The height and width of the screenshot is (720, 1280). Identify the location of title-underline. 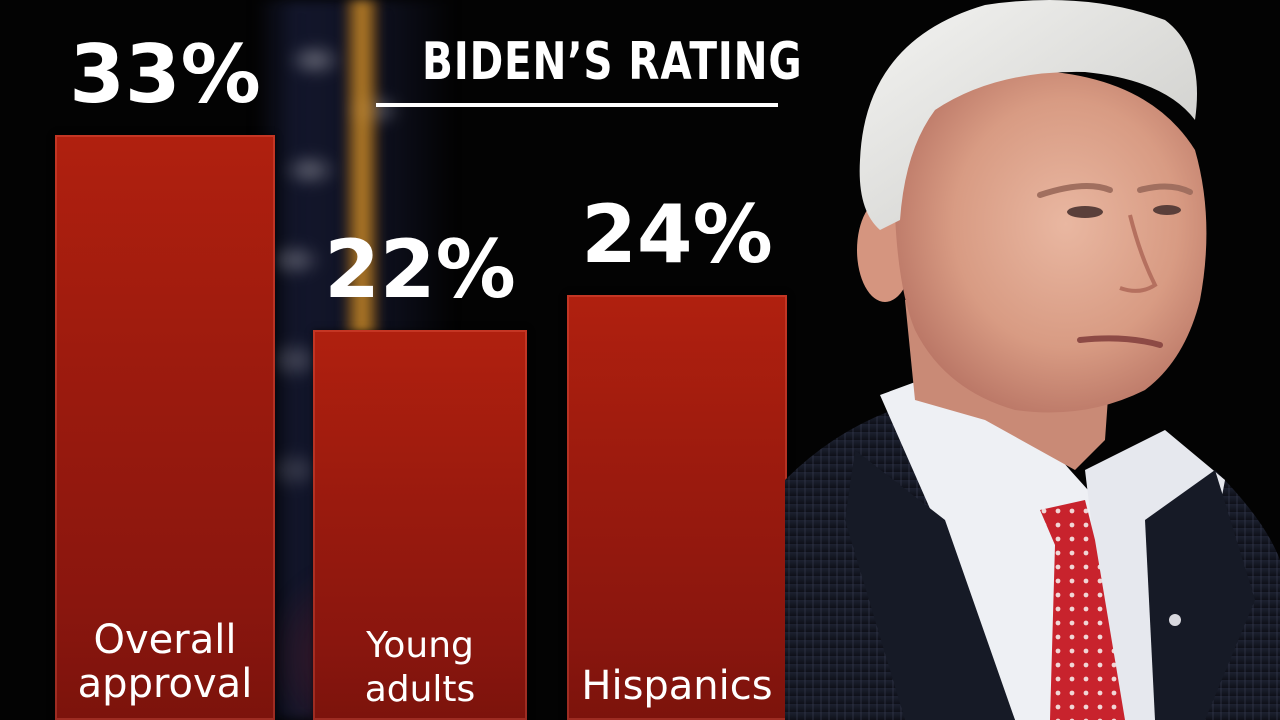
(577, 105).